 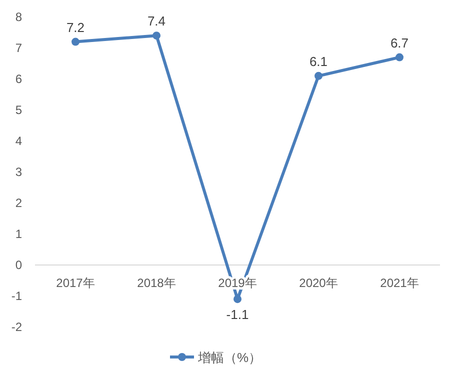 What do you see at coordinates (399, 42) in the screenshot?
I see `data-label: 6.7` at bounding box center [399, 42].